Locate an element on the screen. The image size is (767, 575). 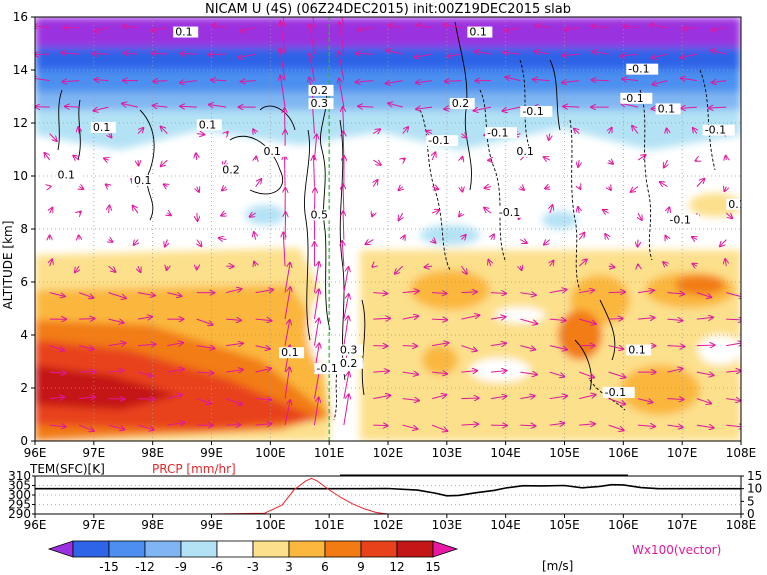
sub-x-tick-label: 107E is located at coordinates (682, 525).